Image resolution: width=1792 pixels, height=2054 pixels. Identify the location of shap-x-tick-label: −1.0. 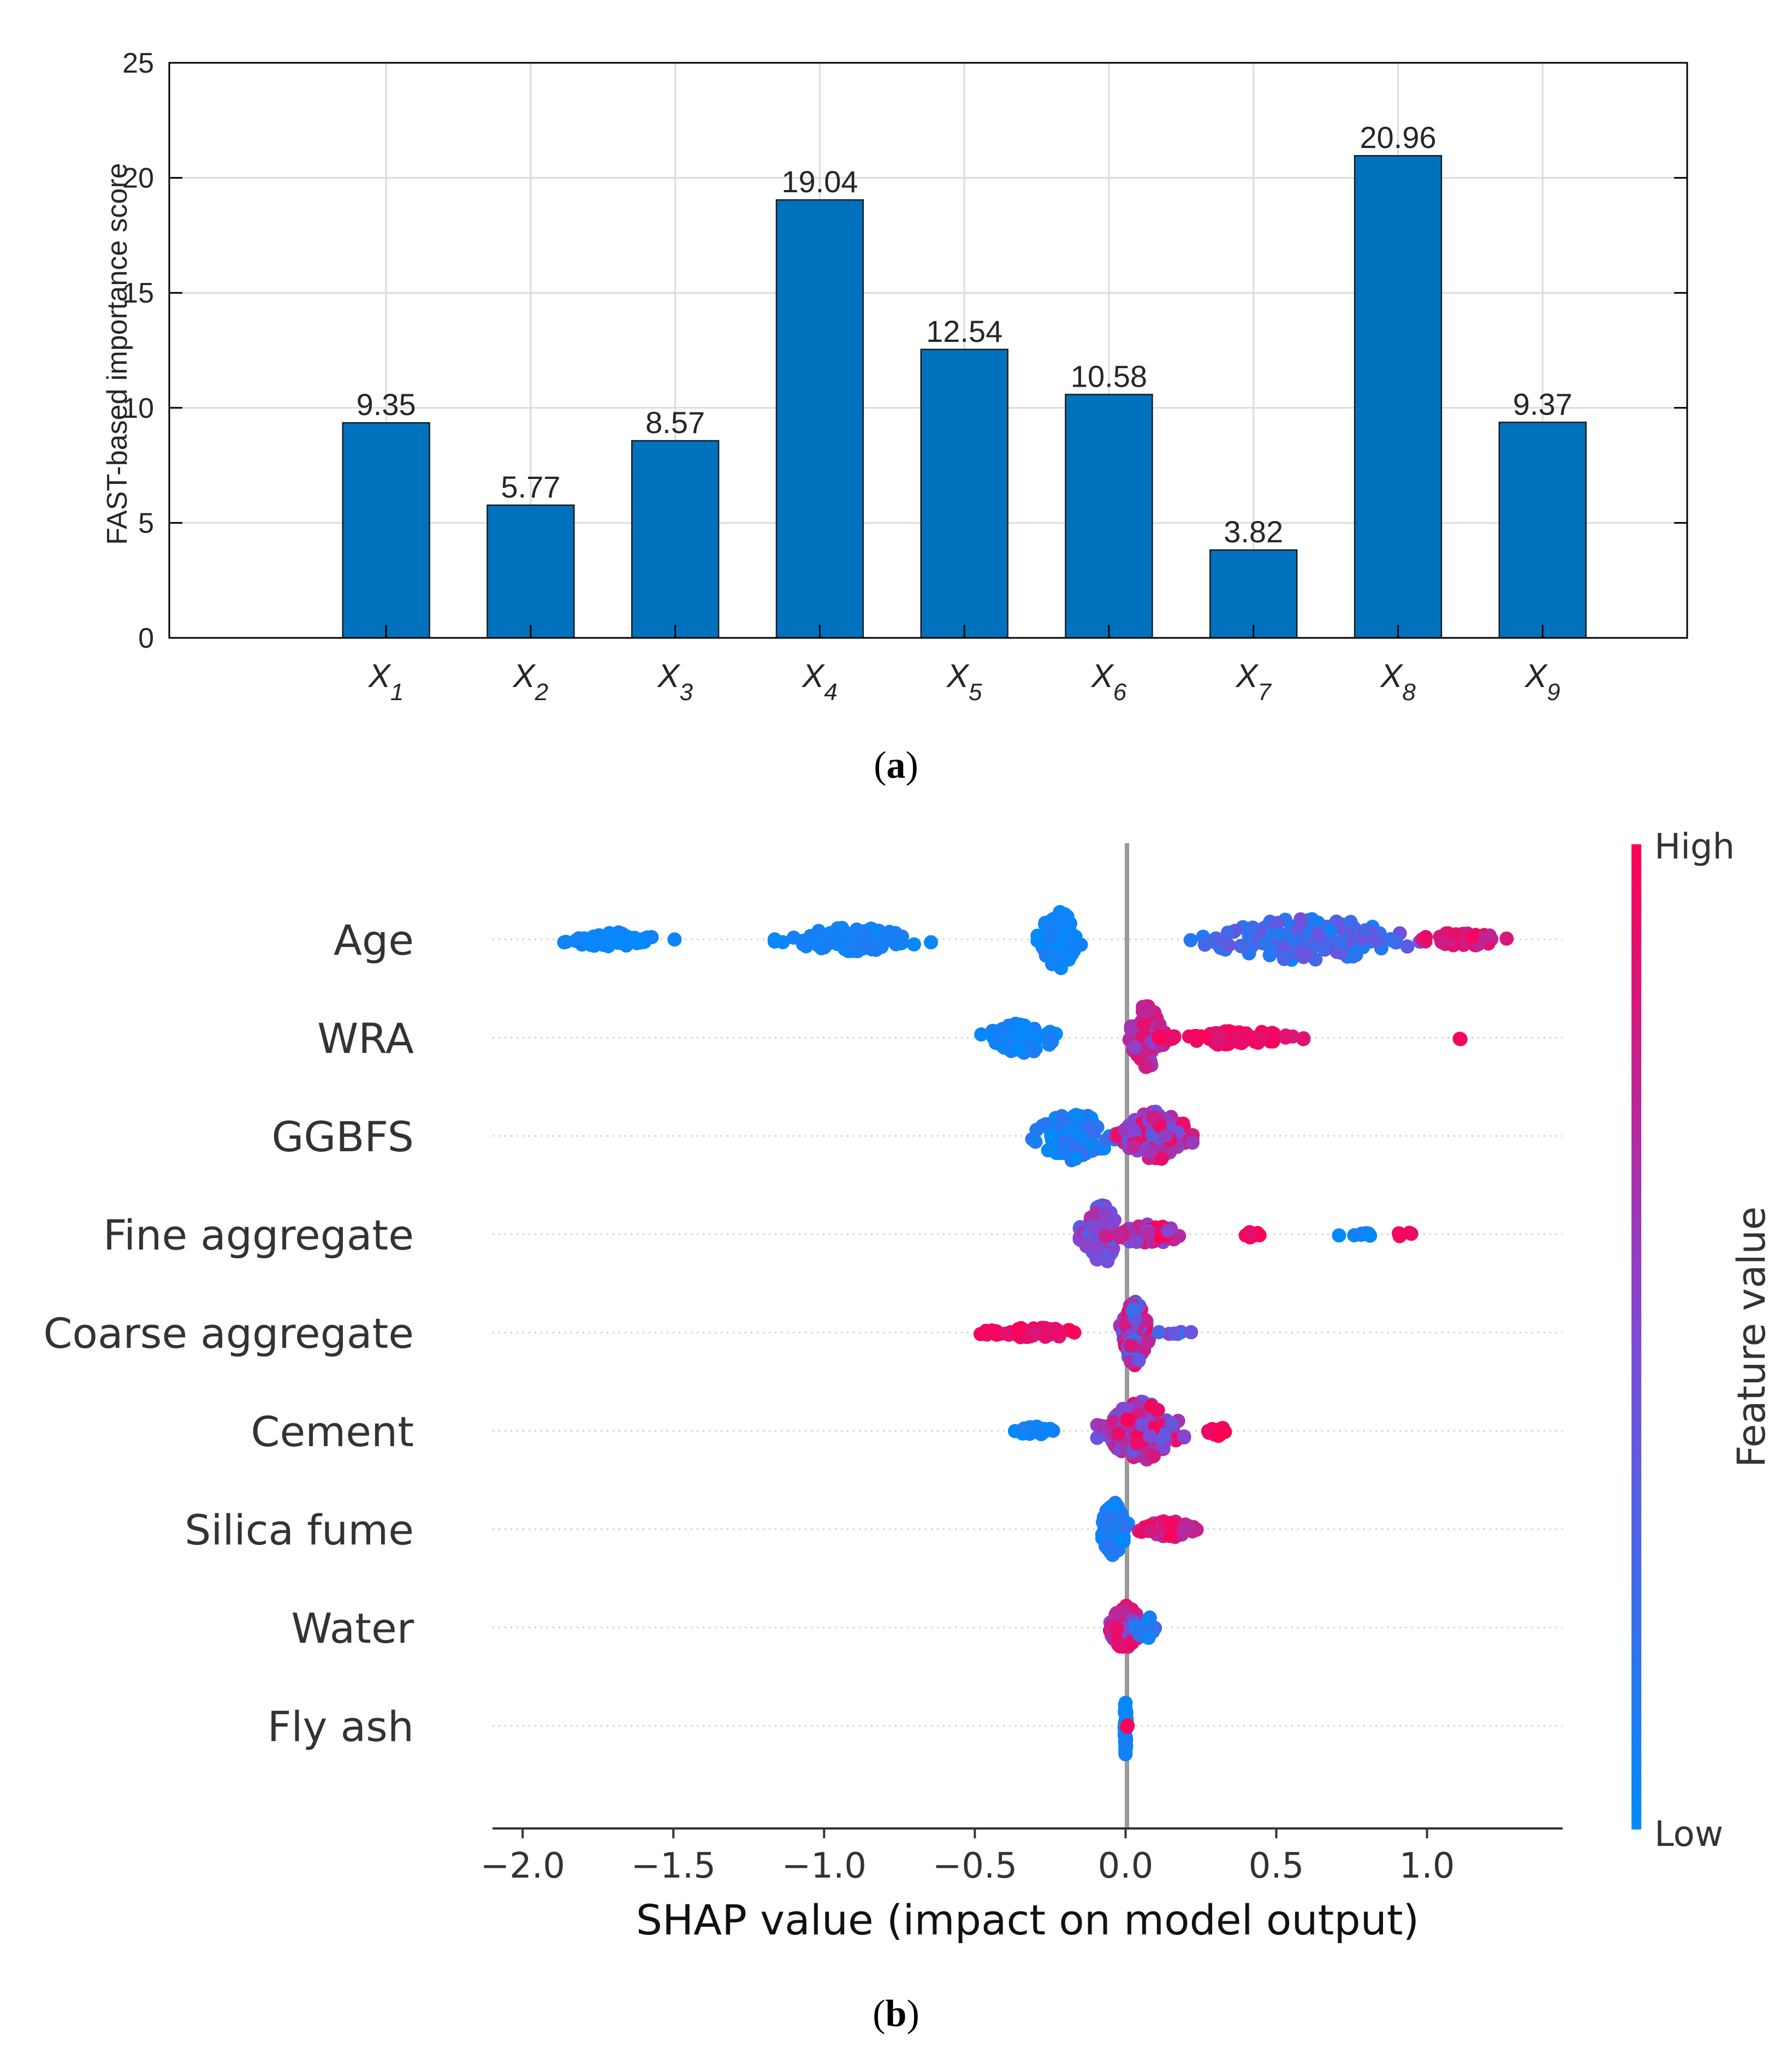
(824, 1866).